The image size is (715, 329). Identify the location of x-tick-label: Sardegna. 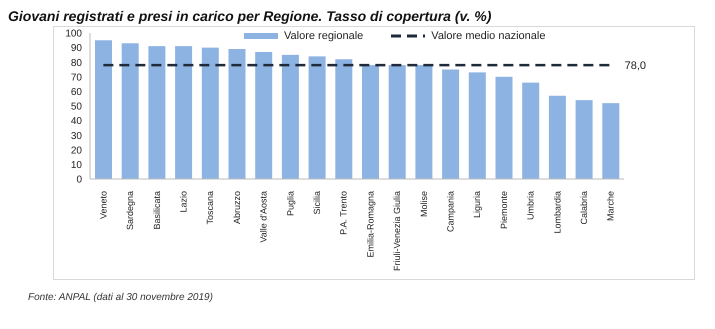
(130, 210).